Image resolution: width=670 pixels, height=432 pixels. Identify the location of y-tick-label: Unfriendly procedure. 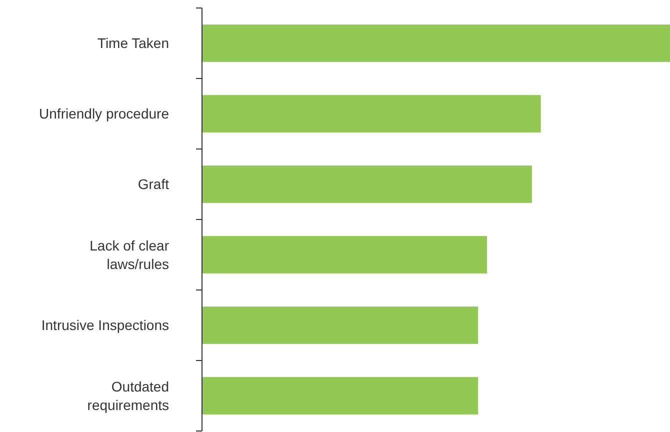
(104, 114).